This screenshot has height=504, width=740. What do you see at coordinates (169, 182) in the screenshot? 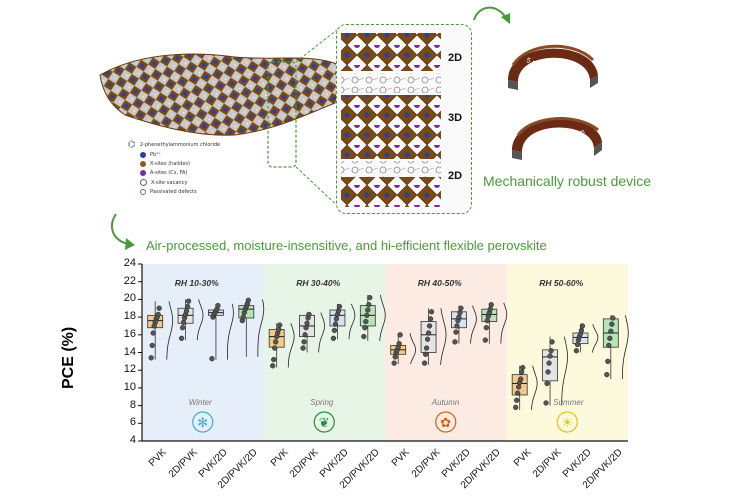
I see `legend-label: X-site vacancy` at bounding box center [169, 182].